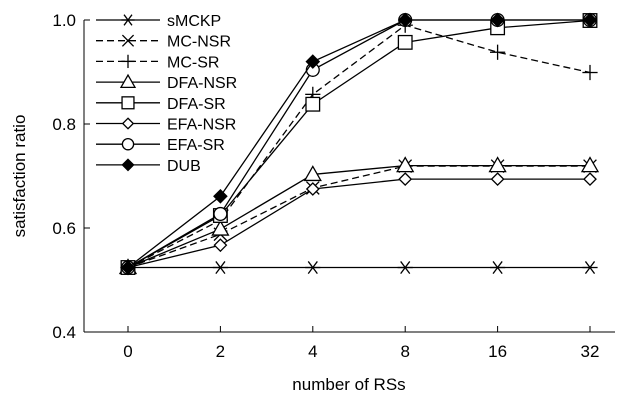  I want to click on y-tick-label: 1.0, so click(64, 20).